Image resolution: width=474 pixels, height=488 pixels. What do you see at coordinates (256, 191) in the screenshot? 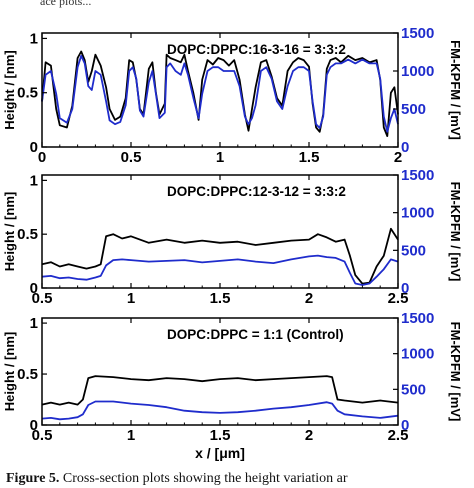
I see `panel-2-chart-title: DOPC:DPPC:12-3-12 = 3:3:2` at bounding box center [256, 191].